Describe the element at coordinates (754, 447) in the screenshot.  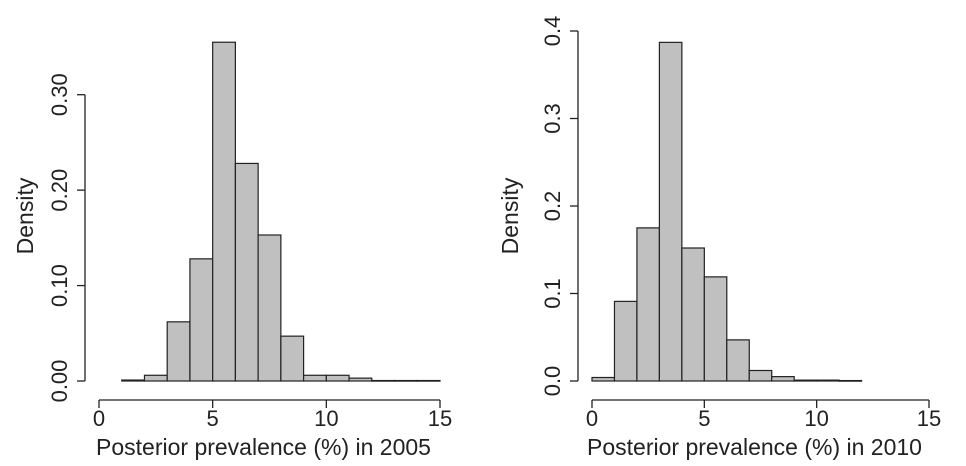
I see `x-axis-label: Posterior prevalence (%) in 2010` at that location.